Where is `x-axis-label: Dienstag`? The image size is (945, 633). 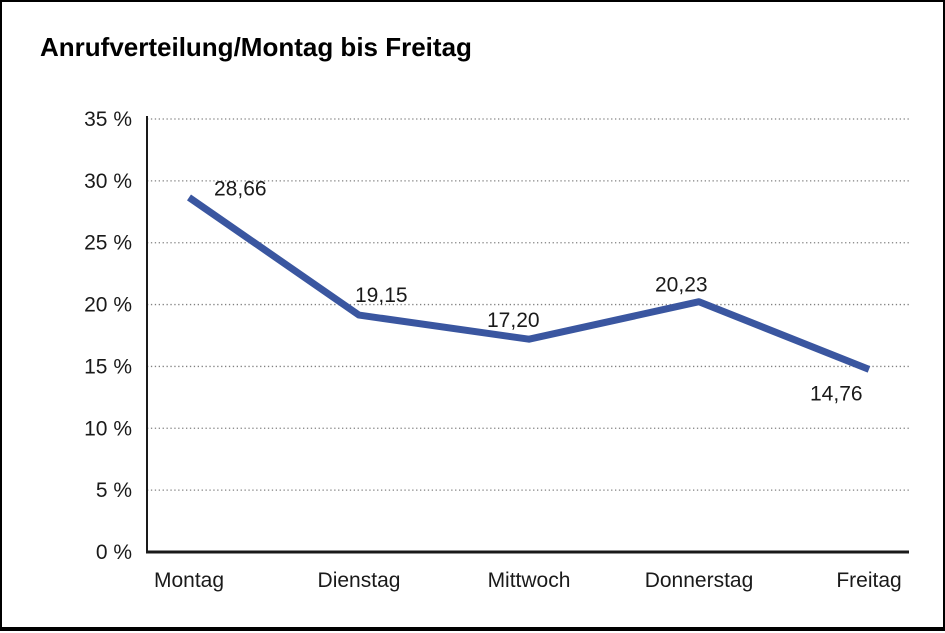
x-axis-label: Dienstag is located at coordinates (359, 580).